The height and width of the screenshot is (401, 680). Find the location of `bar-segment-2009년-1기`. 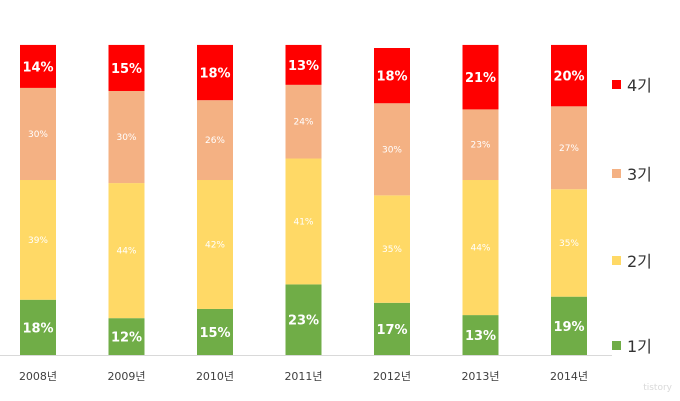

bar-segment-2009년-1기 is located at coordinates (126, 336).